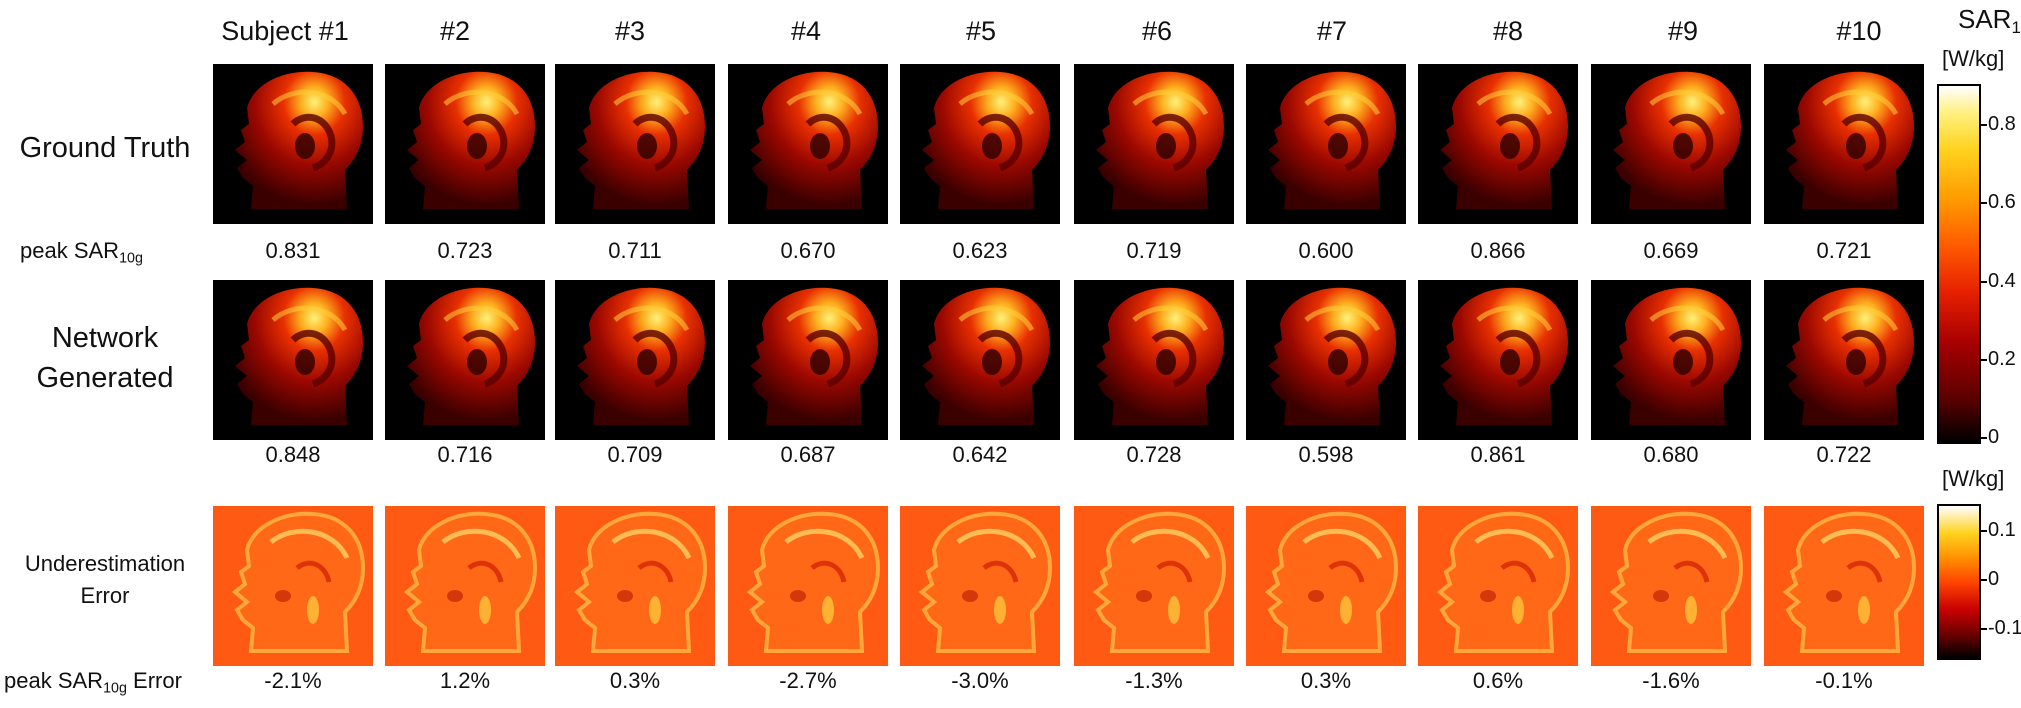 Image resolution: width=2021 pixels, height=708 pixels. What do you see at coordinates (981, 31) in the screenshot?
I see `subject-header-5: #5` at bounding box center [981, 31].